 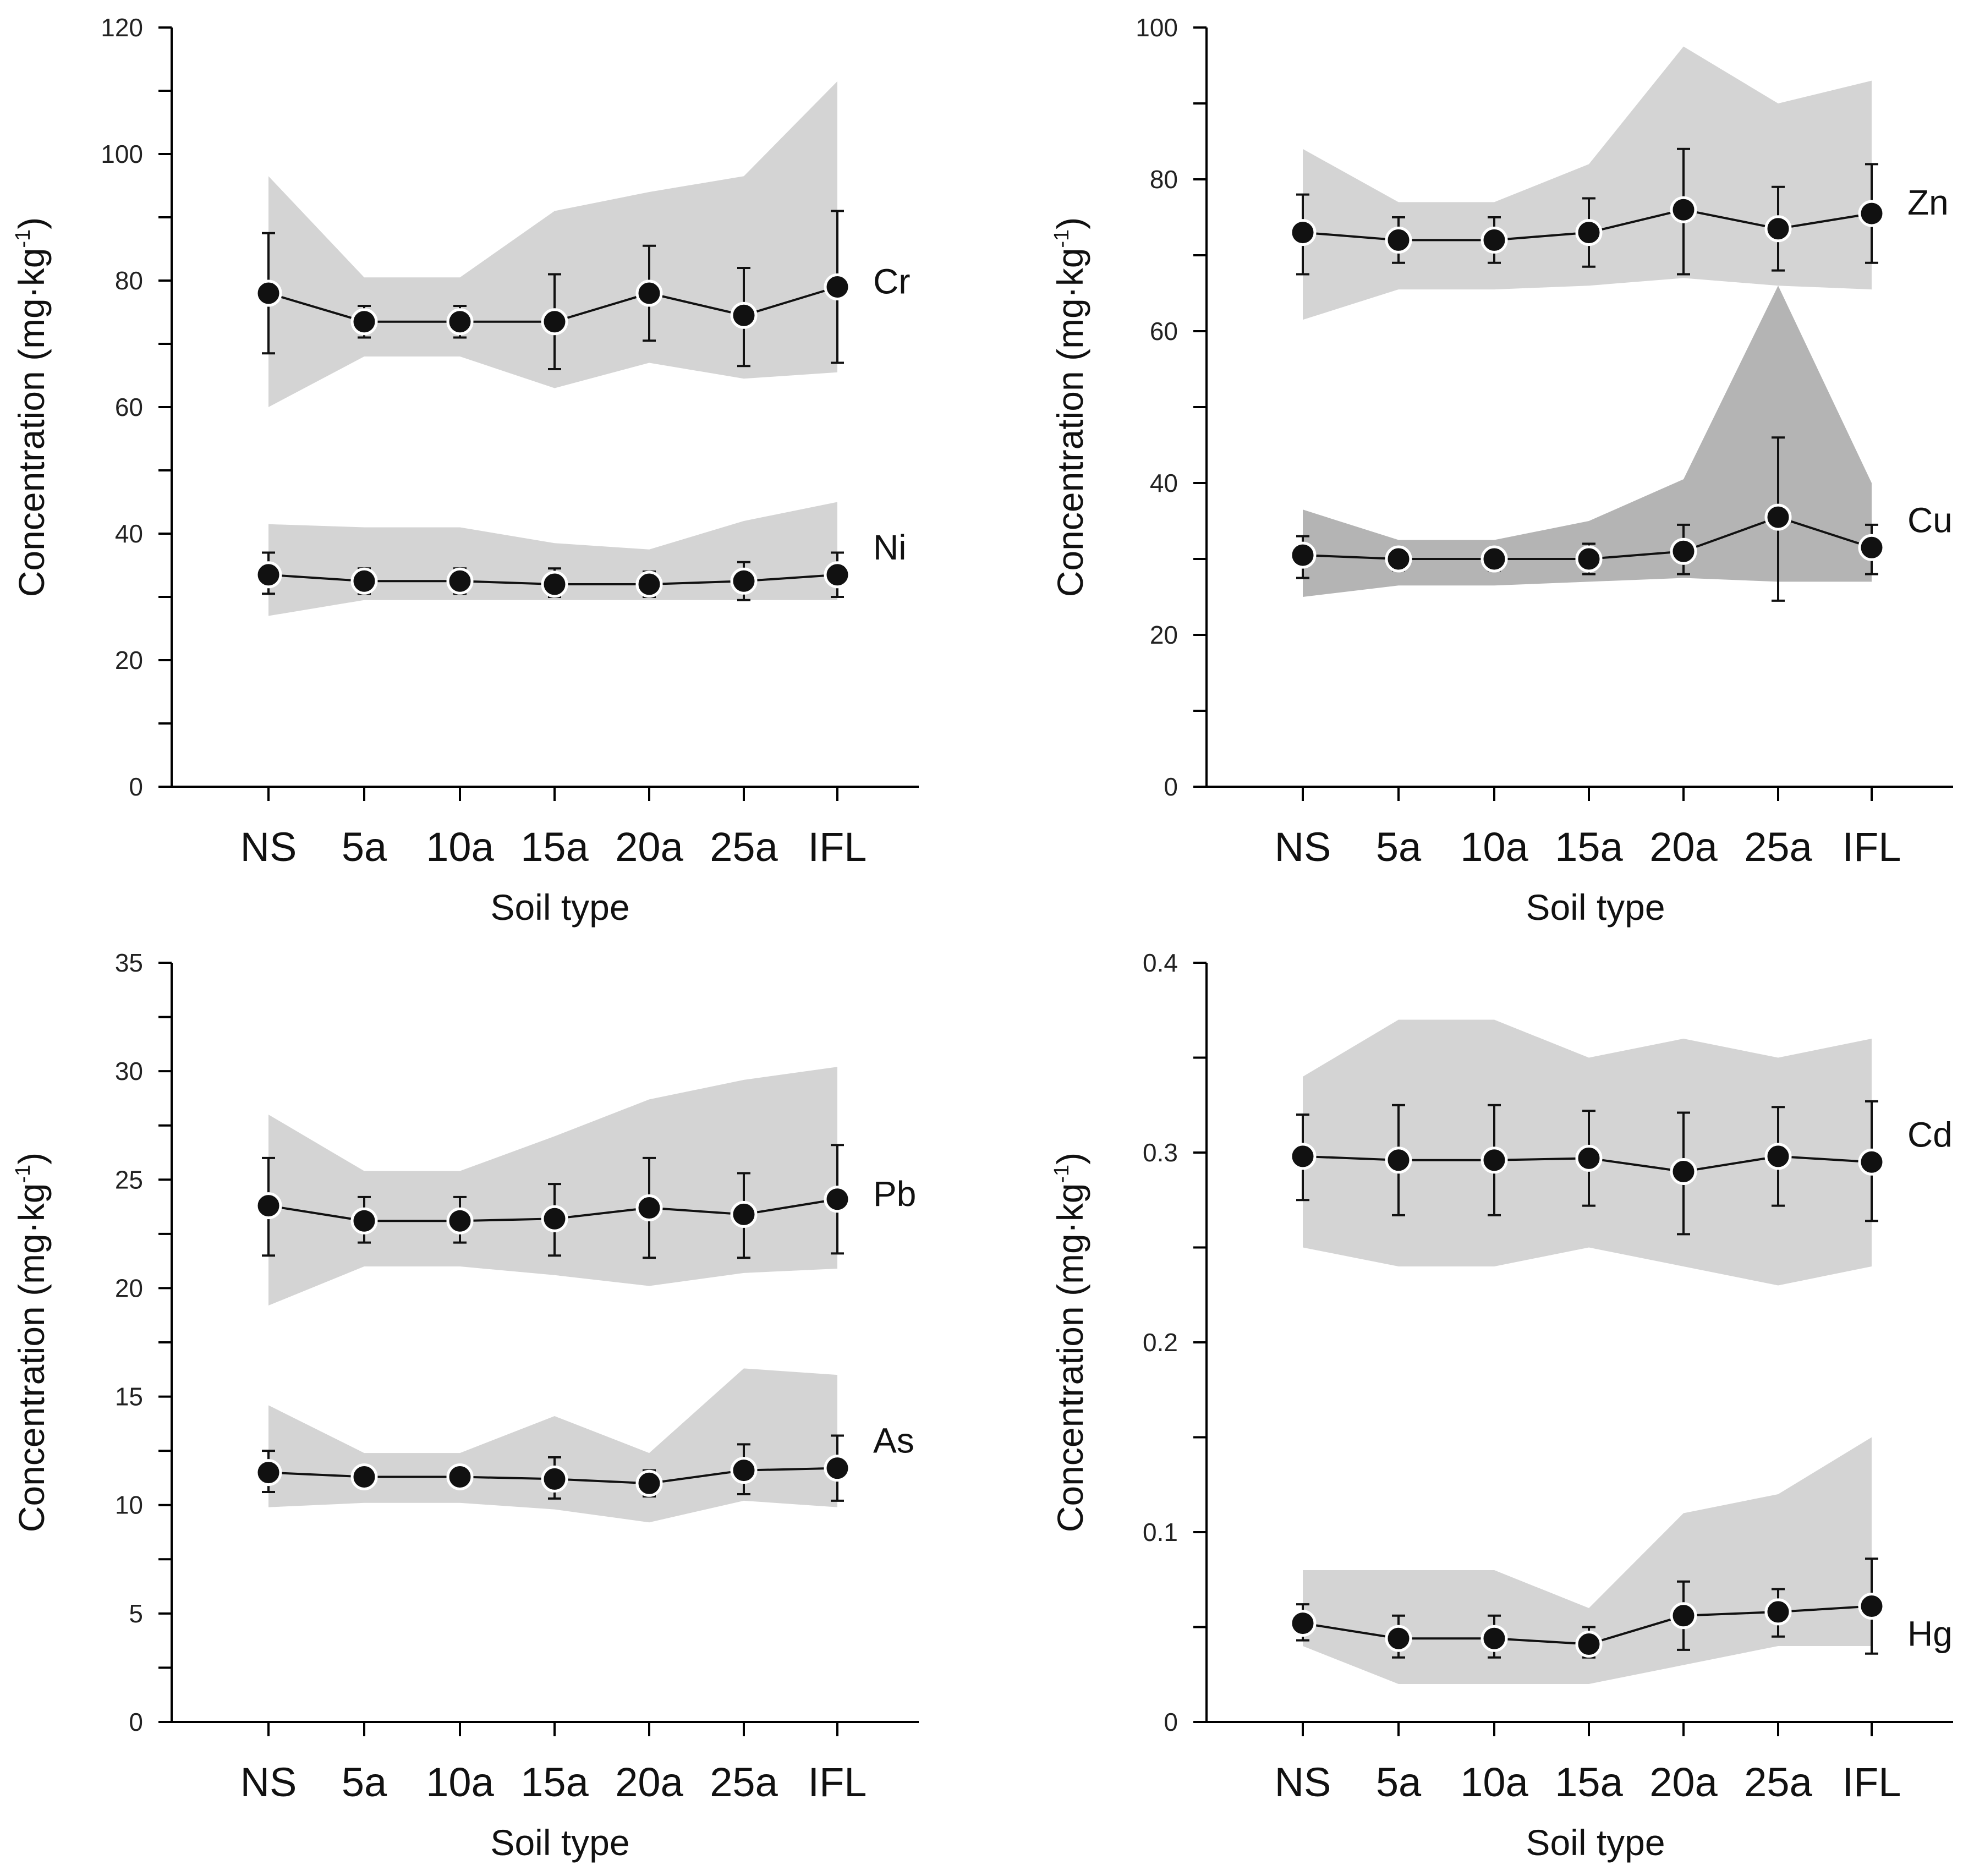 I want to click on series-label-as: As, so click(x=893, y=1441).